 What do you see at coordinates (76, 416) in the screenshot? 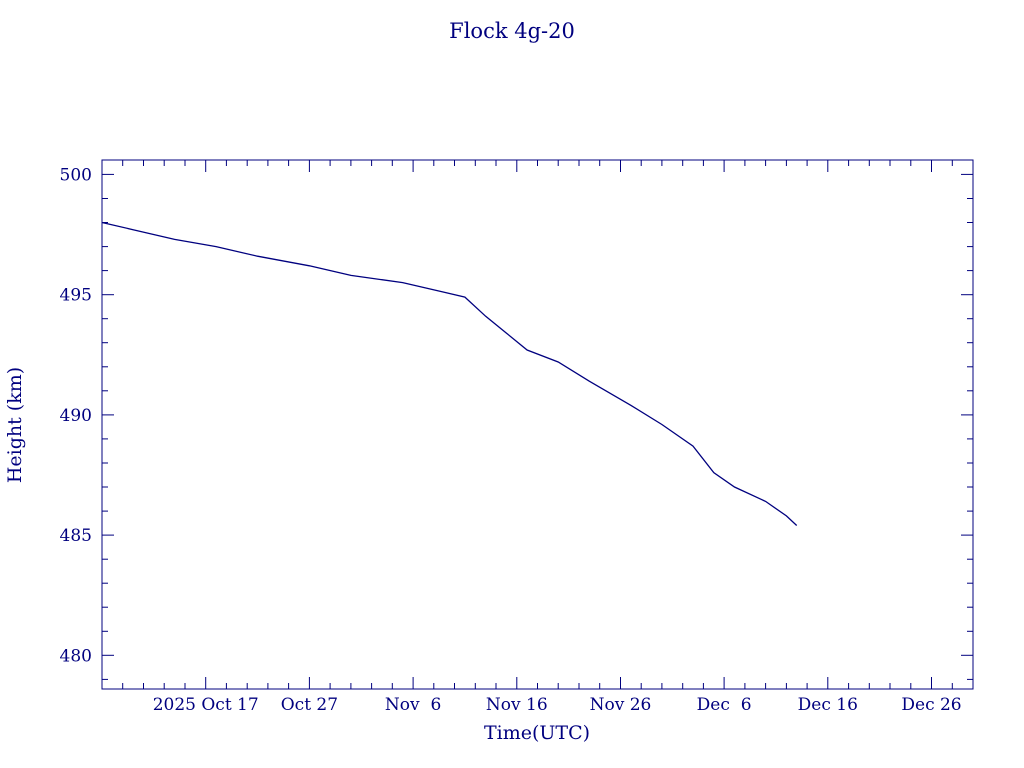
I see `y-tick-label: 490` at bounding box center [76, 416].